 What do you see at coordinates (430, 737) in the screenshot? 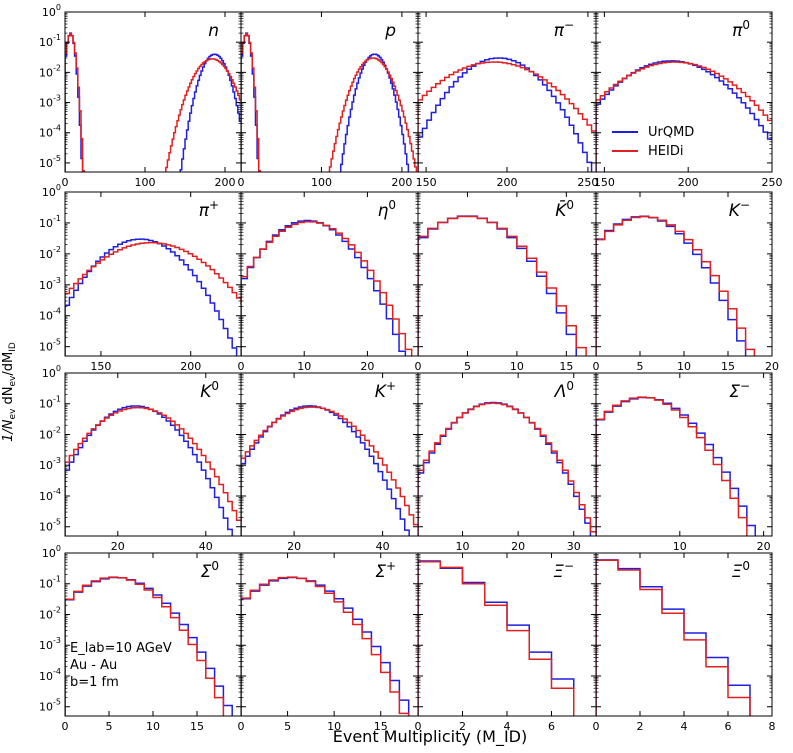
I see `x-axis-label: Event Multiplicity (M_ID)` at bounding box center [430, 737].